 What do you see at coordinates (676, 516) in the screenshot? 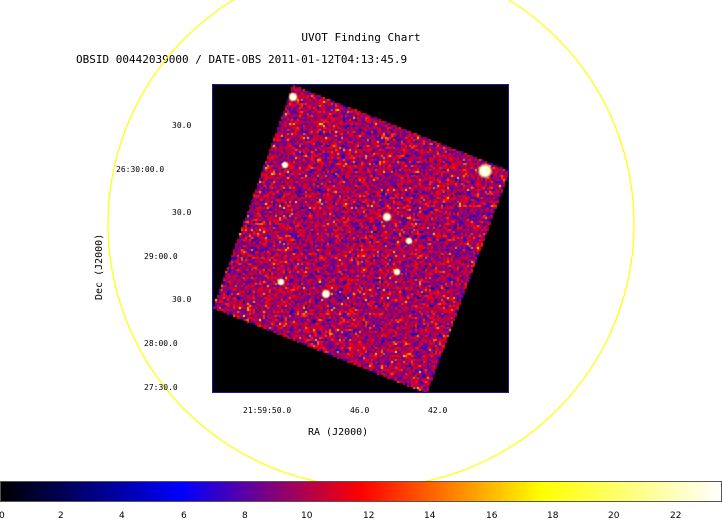
I see `colorbar-tick-label: 22` at bounding box center [676, 516].